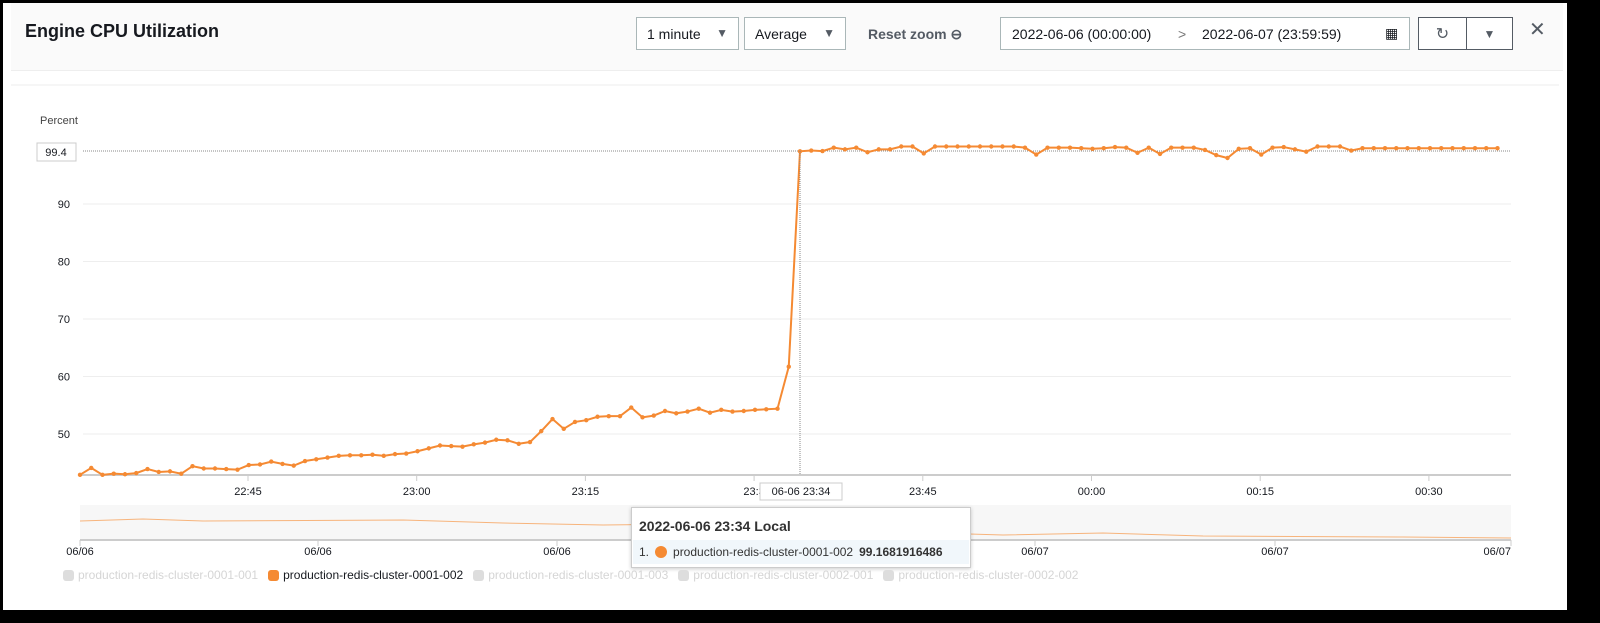 This screenshot has height=623, width=1600. Describe the element at coordinates (687, 33) in the screenshot. I see `period-select: 1 minute ▼` at that location.